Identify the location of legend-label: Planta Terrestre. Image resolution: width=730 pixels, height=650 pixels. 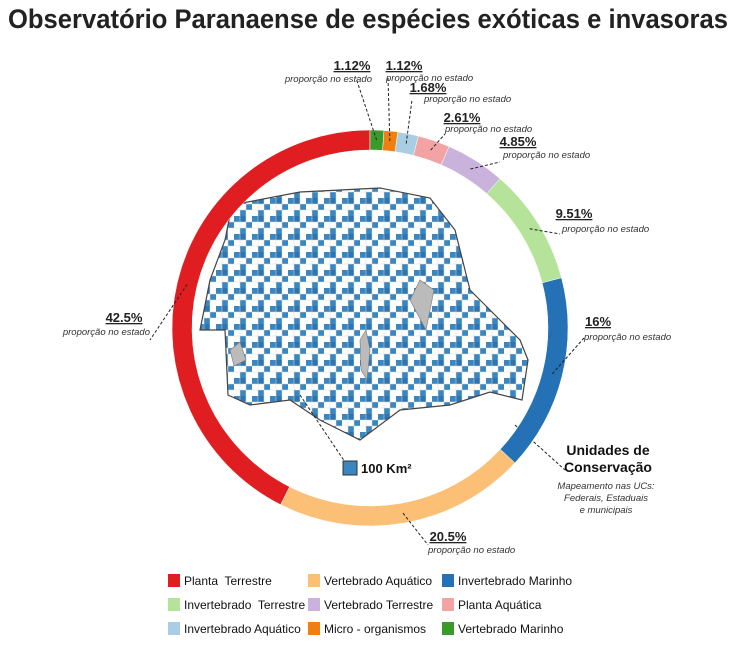
(228, 581).